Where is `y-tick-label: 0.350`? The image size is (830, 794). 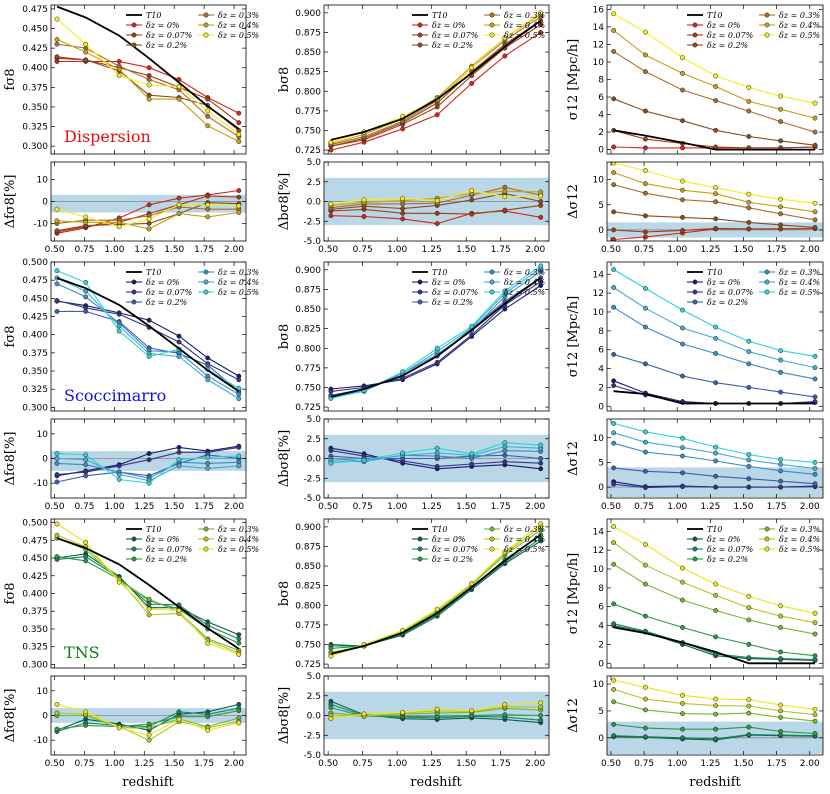
y-tick-label: 0.350 is located at coordinates (35, 372).